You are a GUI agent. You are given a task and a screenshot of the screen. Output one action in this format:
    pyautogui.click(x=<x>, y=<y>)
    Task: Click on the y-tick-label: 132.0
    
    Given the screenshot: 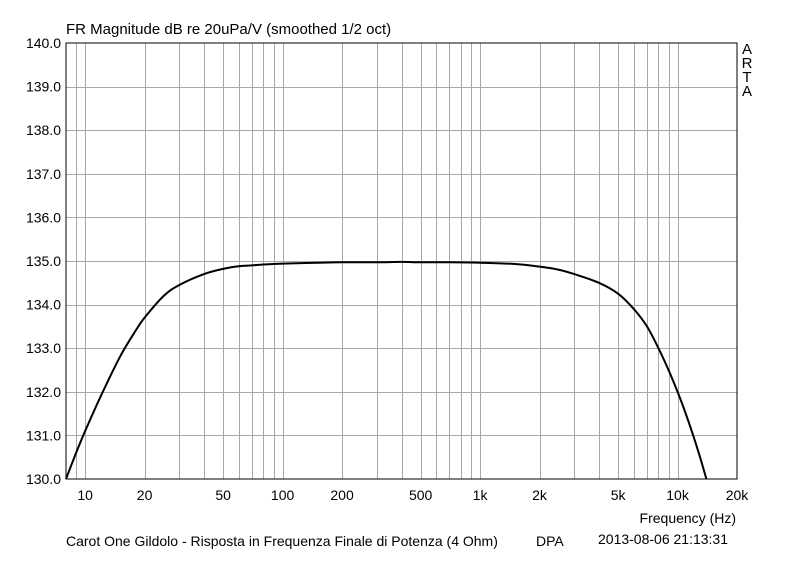 What is the action you would take?
    pyautogui.click(x=43, y=392)
    